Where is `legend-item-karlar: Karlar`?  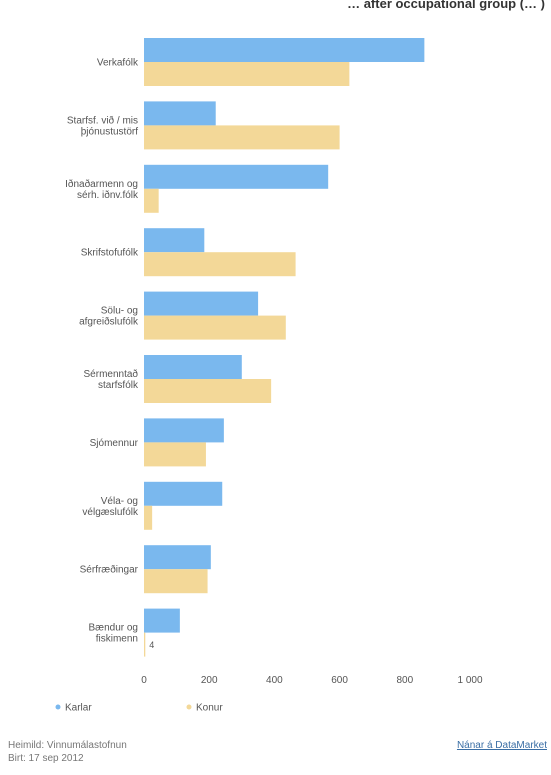
legend-item-karlar: Karlar is located at coordinates (74, 708).